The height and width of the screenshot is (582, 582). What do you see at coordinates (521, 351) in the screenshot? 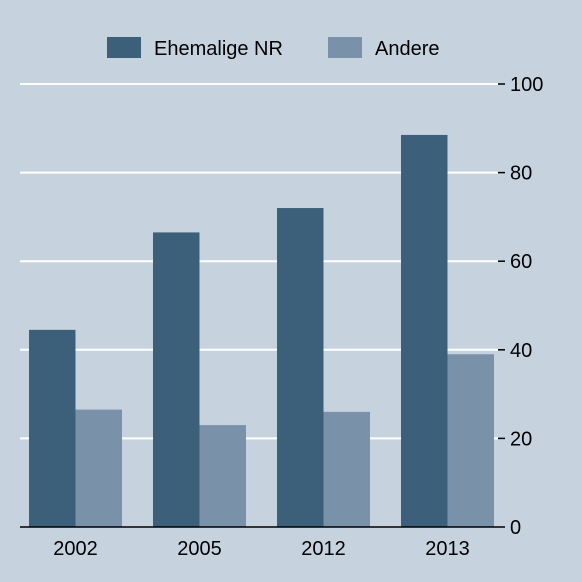
I see `y-tick-label: 40` at bounding box center [521, 351].